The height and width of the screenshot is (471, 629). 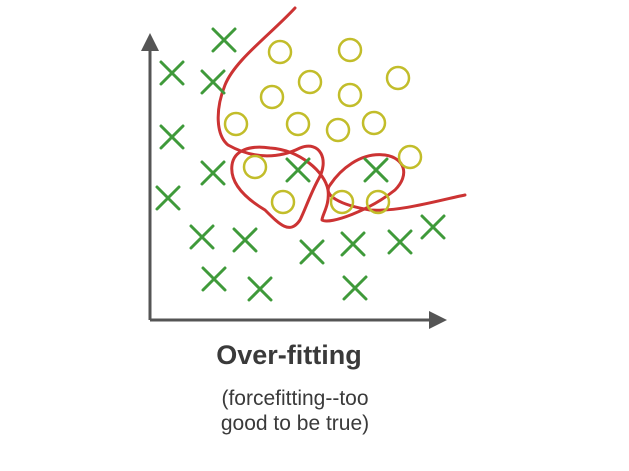 I want to click on caption-subtitle-line-1: (forcefitting--too, so click(x=295, y=398).